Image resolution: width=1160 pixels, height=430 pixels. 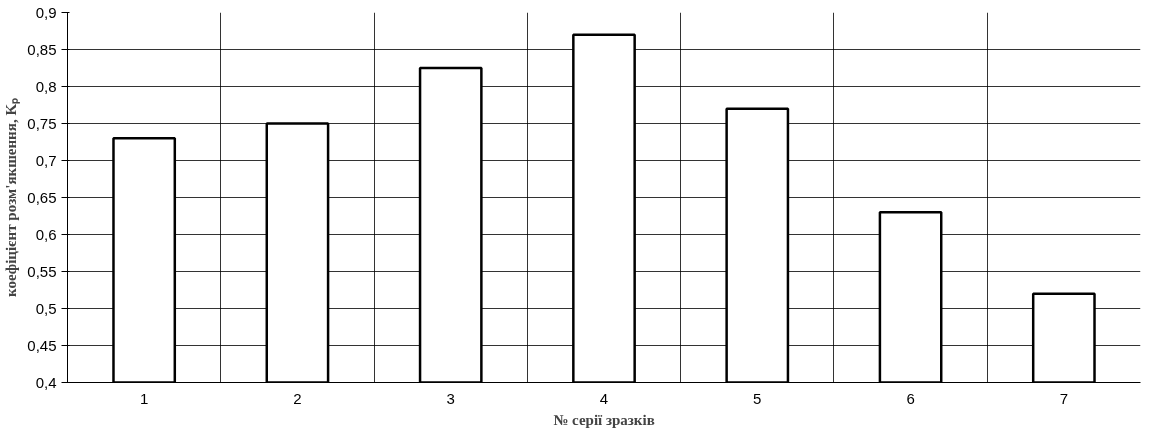 What do you see at coordinates (1064, 398) in the screenshot?
I see `x-tick-label: 7` at bounding box center [1064, 398].